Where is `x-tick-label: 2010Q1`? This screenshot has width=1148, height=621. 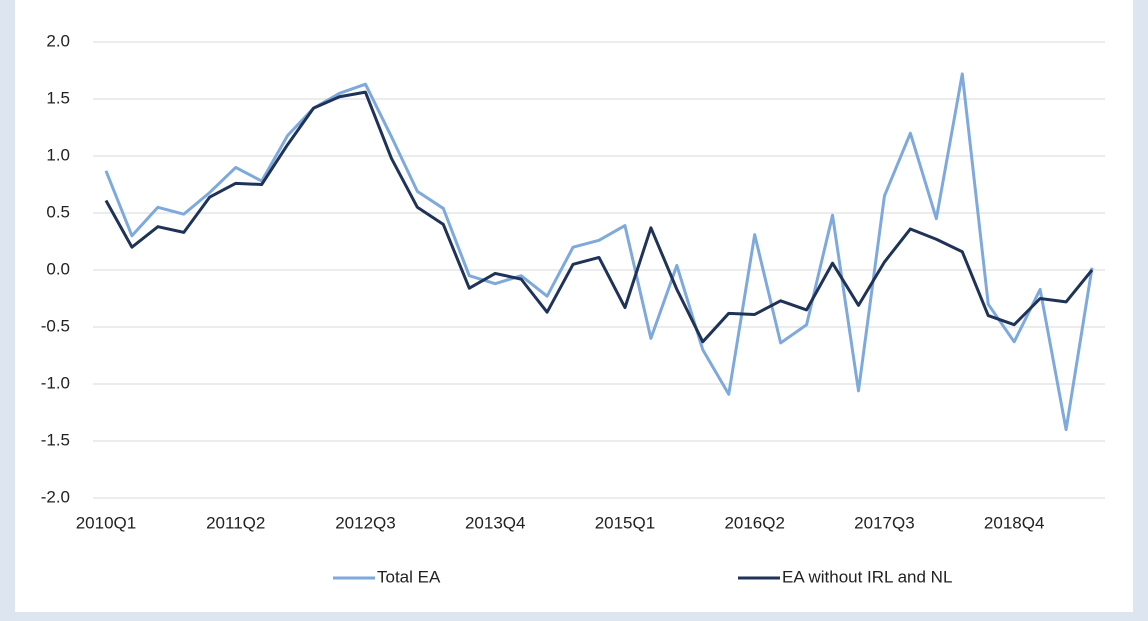 x-tick-label: 2010Q1 is located at coordinates (106, 522).